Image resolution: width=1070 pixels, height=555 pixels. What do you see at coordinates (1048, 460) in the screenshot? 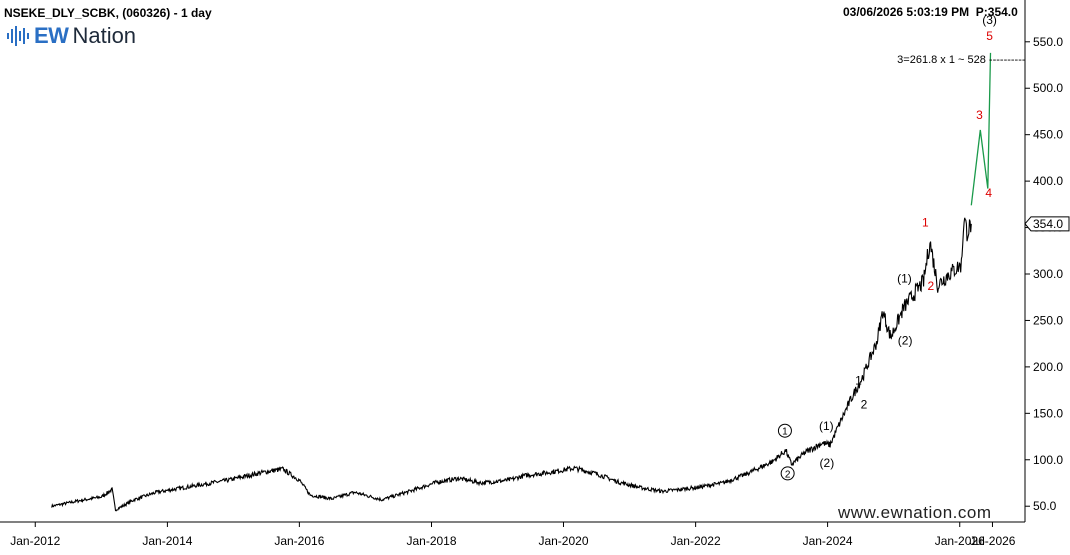
I see `y-tick-label: 100.0` at bounding box center [1048, 460].